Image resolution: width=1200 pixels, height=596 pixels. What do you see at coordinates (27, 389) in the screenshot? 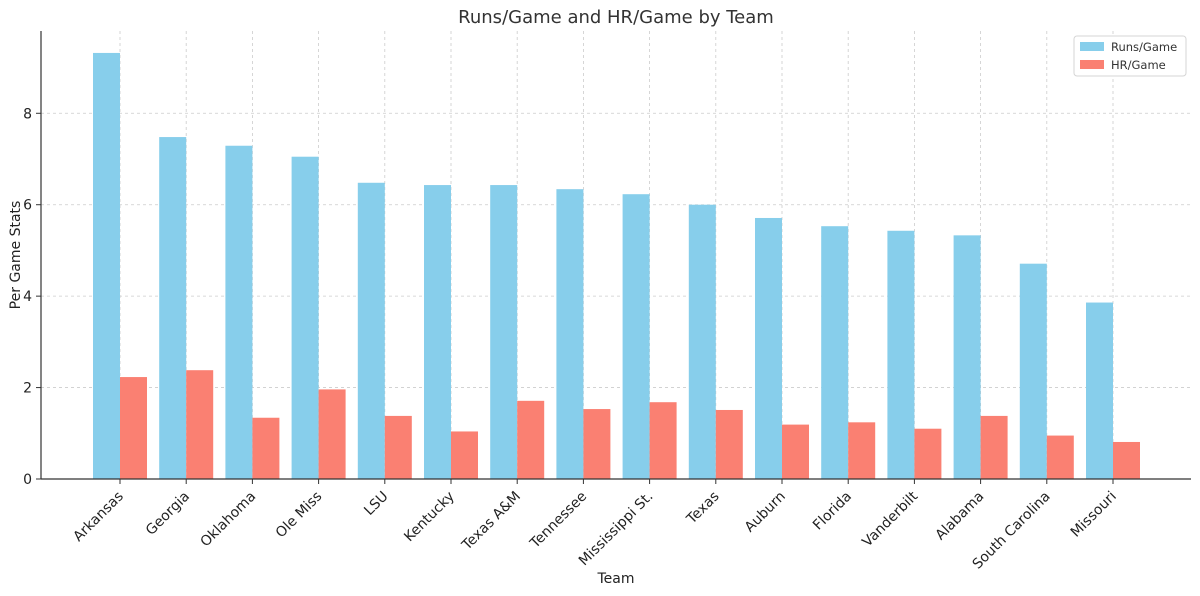
I see `y-tick-label: 2` at bounding box center [27, 389].